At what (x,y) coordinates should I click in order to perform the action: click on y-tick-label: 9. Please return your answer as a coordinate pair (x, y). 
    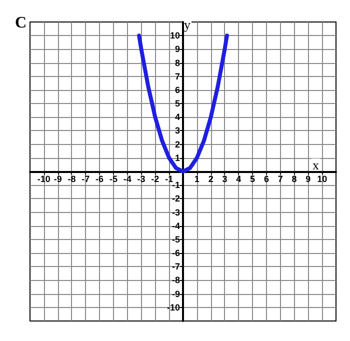
    Looking at the image, I should click on (177, 49).